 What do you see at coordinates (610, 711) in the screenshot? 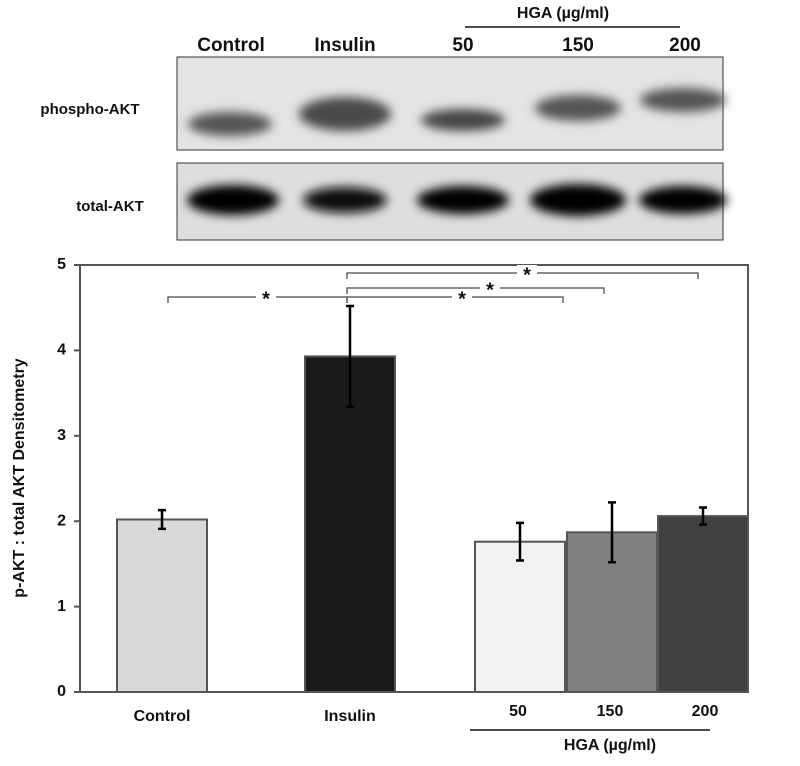
I see `x-tick-label: 150` at bounding box center [610, 711].